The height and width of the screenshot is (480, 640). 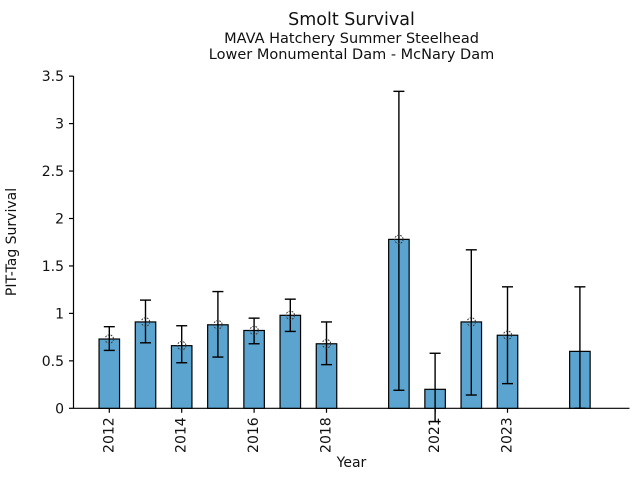 What do you see at coordinates (53, 362) in the screenshot?
I see `y-tick-label-0.5: 0.5` at bounding box center [53, 362].